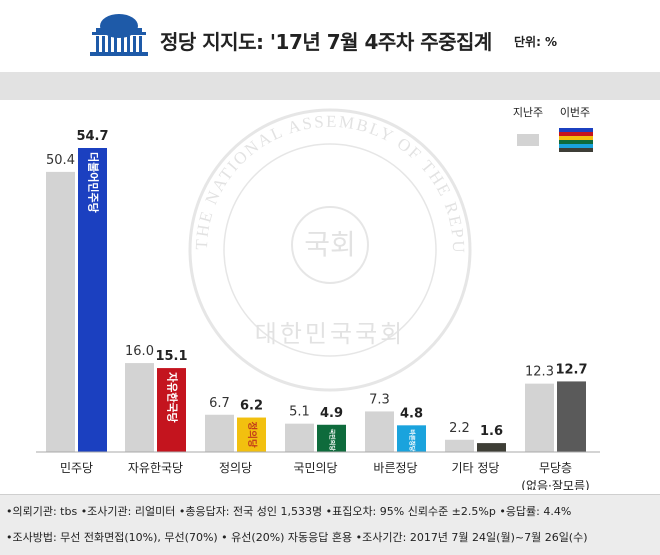  Describe the element at coordinates (139, 351) in the screenshot. I see `value-label-last-week-1: 16.0` at that location.